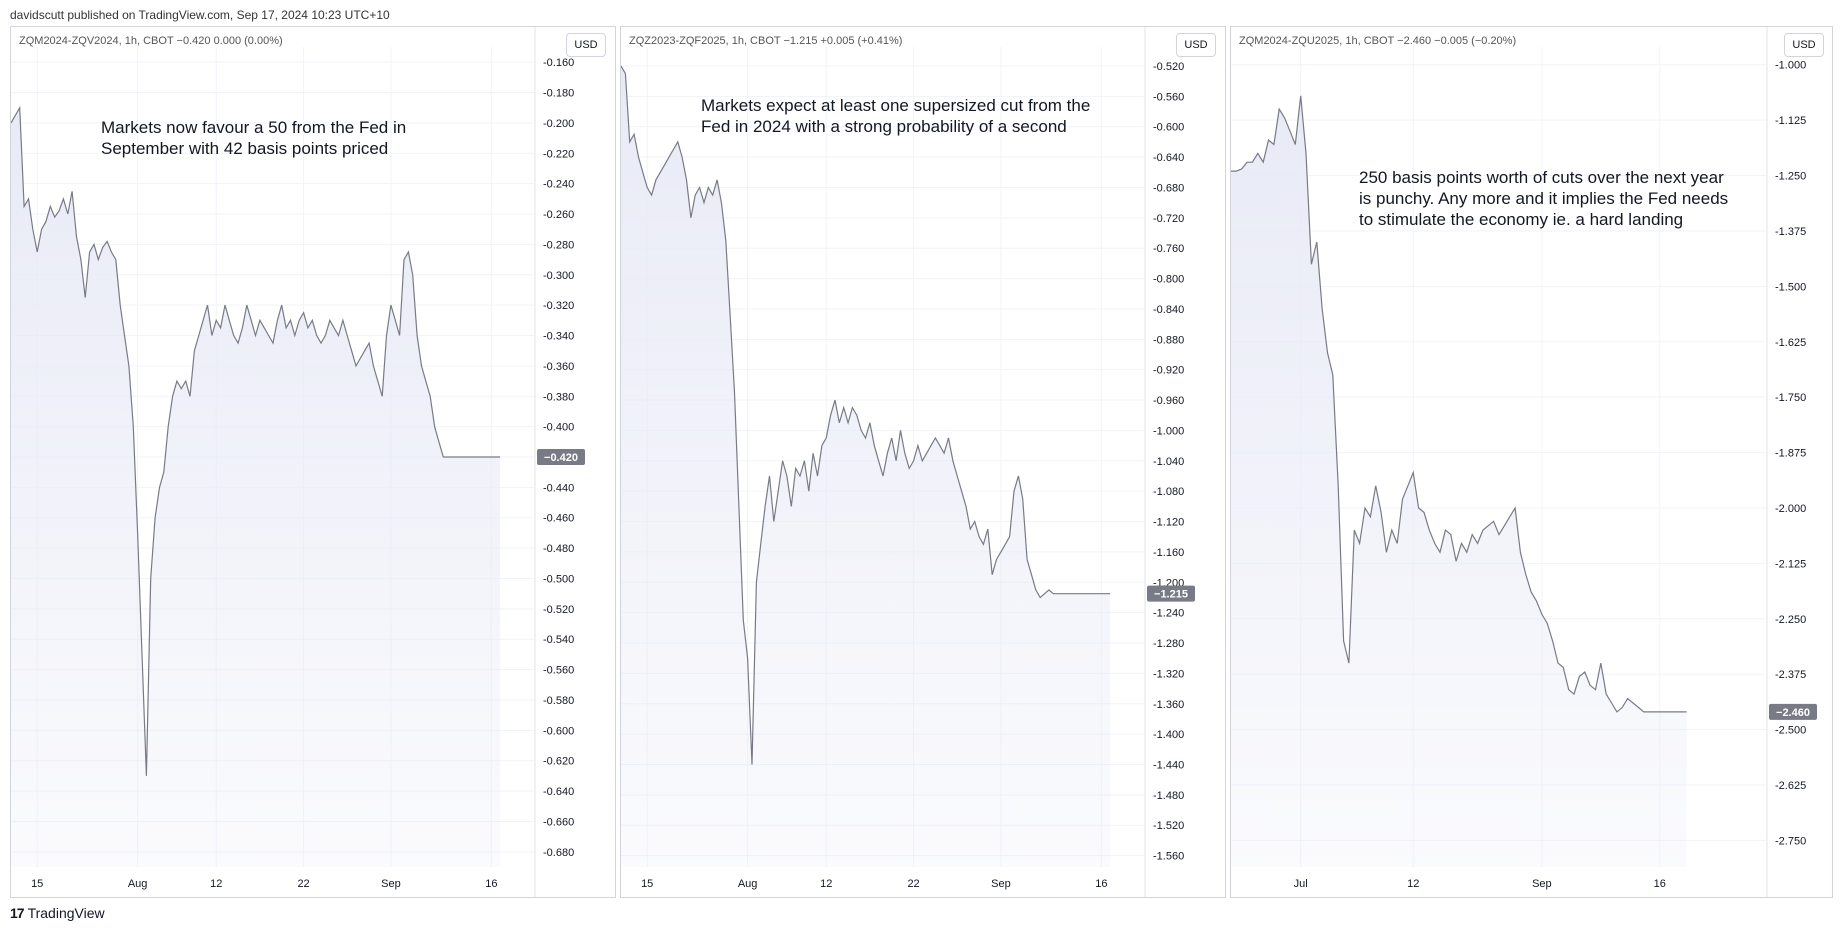  Describe the element at coordinates (558, 792) in the screenshot. I see `y-tick-label: -0.640` at that location.